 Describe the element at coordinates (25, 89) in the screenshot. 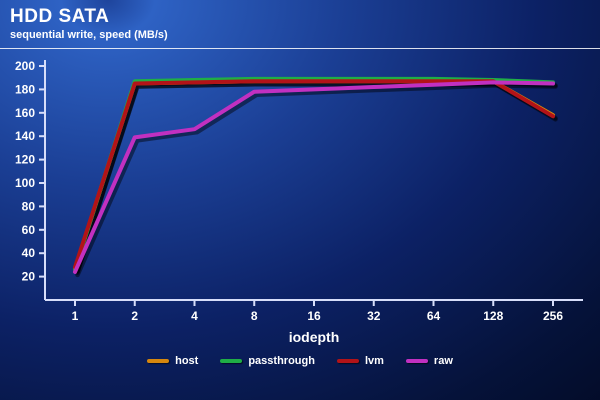

I see `y-tick-label: 180` at that location.